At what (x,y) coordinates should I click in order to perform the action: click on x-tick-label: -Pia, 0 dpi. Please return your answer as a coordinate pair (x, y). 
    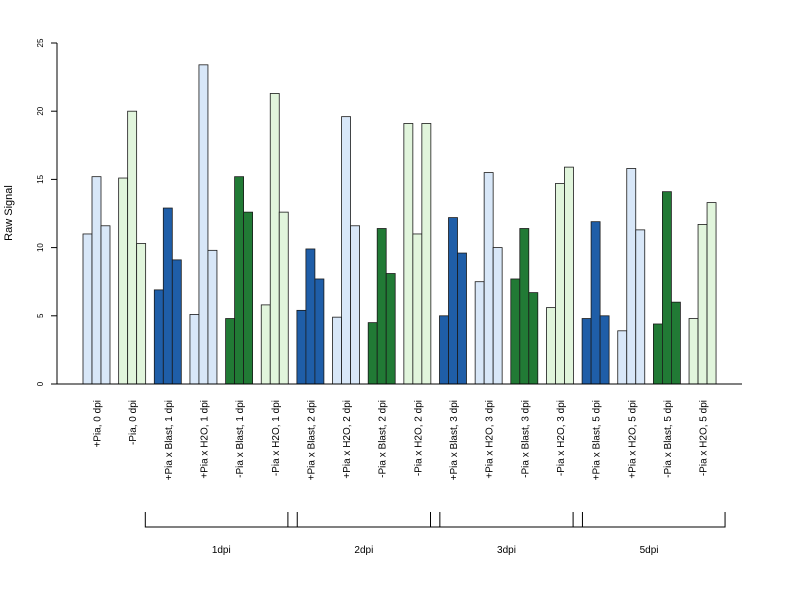
    Looking at the image, I should click on (133, 422).